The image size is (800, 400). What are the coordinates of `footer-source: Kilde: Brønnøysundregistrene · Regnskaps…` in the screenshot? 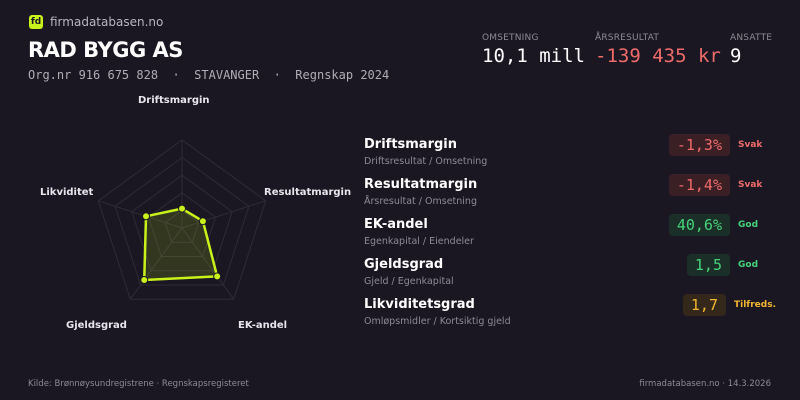 It's located at (138, 384).